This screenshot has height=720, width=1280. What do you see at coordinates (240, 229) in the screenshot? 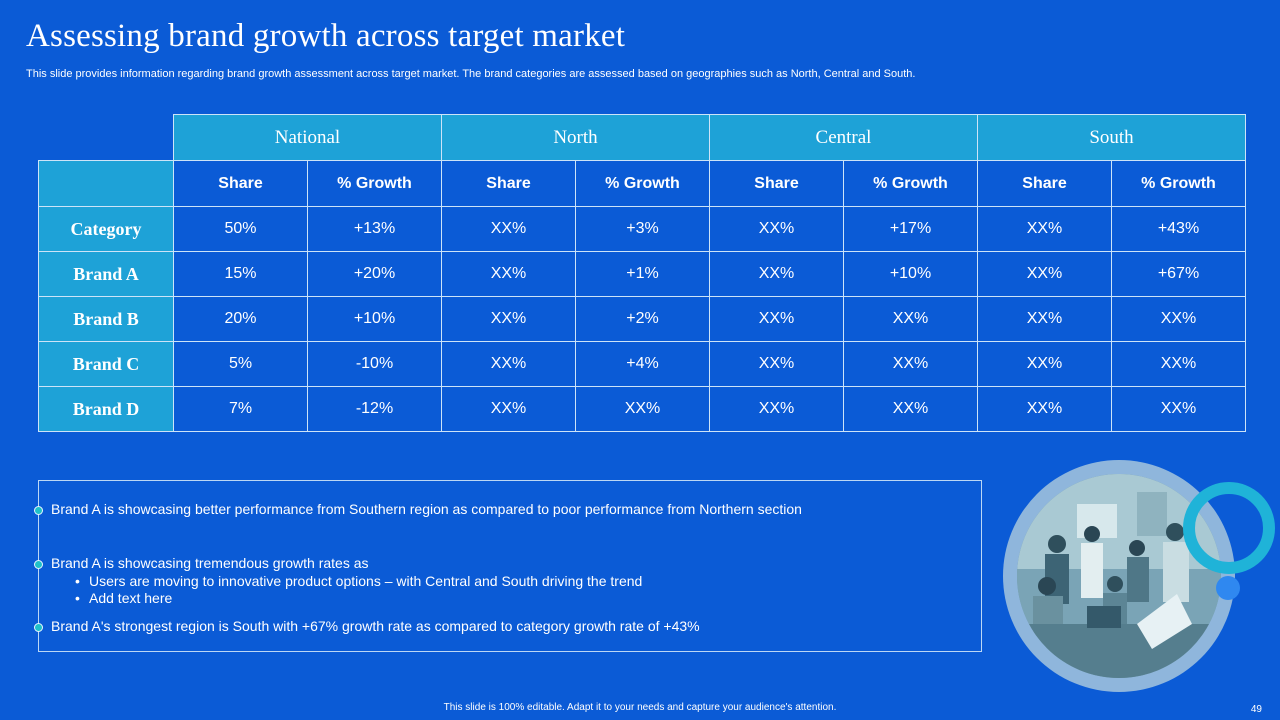
I see `table-cell: 50%` at bounding box center [240, 229].